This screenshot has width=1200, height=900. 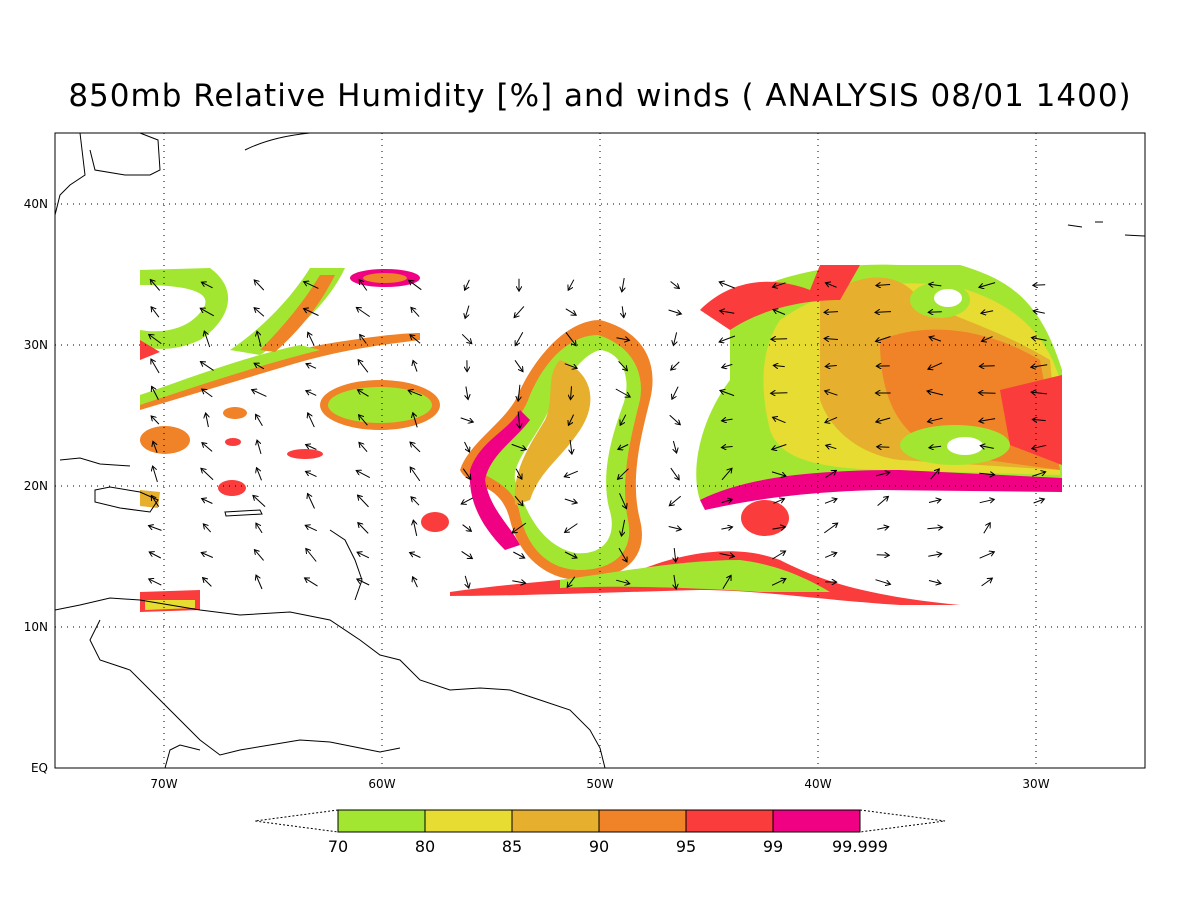 I want to click on colorbar-label-85: 85, so click(x=512, y=846).